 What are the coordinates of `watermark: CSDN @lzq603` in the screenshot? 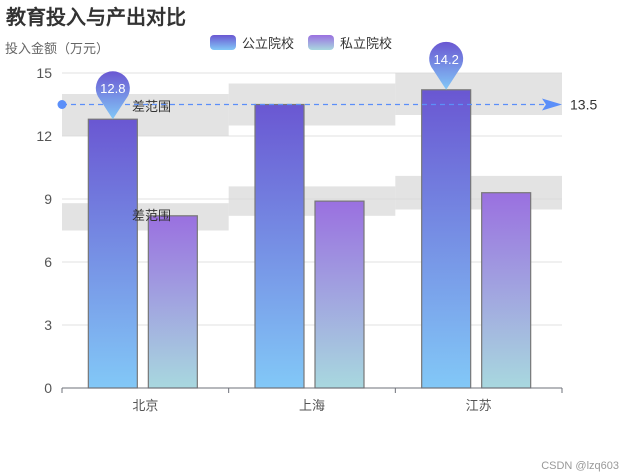 It's located at (580, 466).